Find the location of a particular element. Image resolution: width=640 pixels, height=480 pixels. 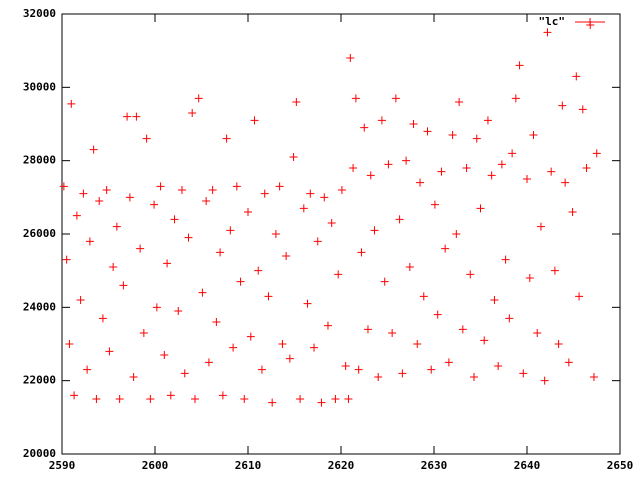

y-tick-label: 32000 is located at coordinates (39, 13).